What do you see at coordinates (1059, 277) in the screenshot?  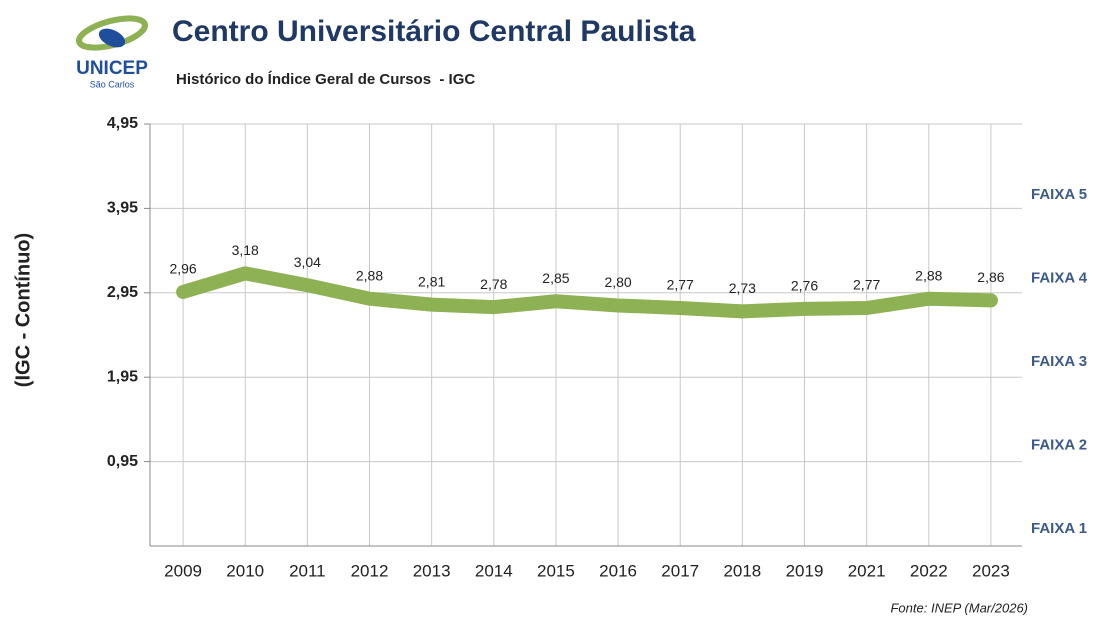 I see `band-label: FAIXA 4` at bounding box center [1059, 277].